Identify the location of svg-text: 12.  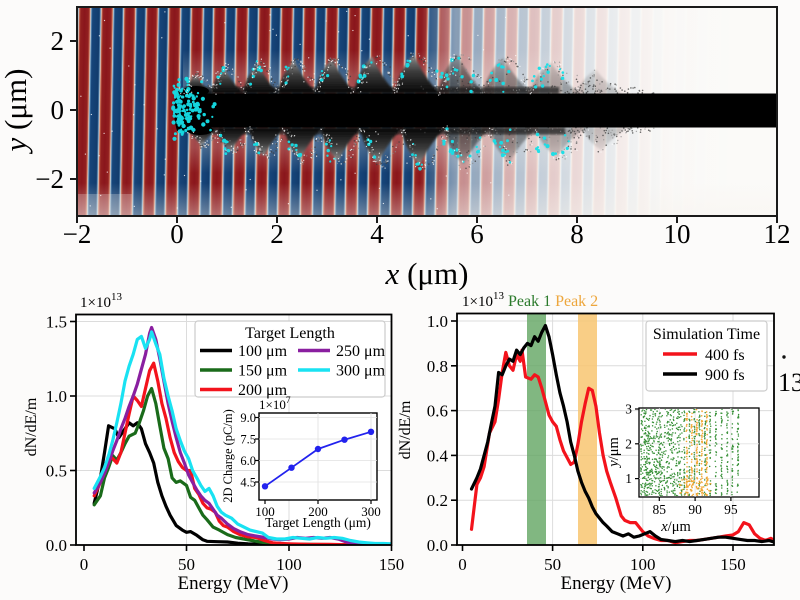
(777, 234).